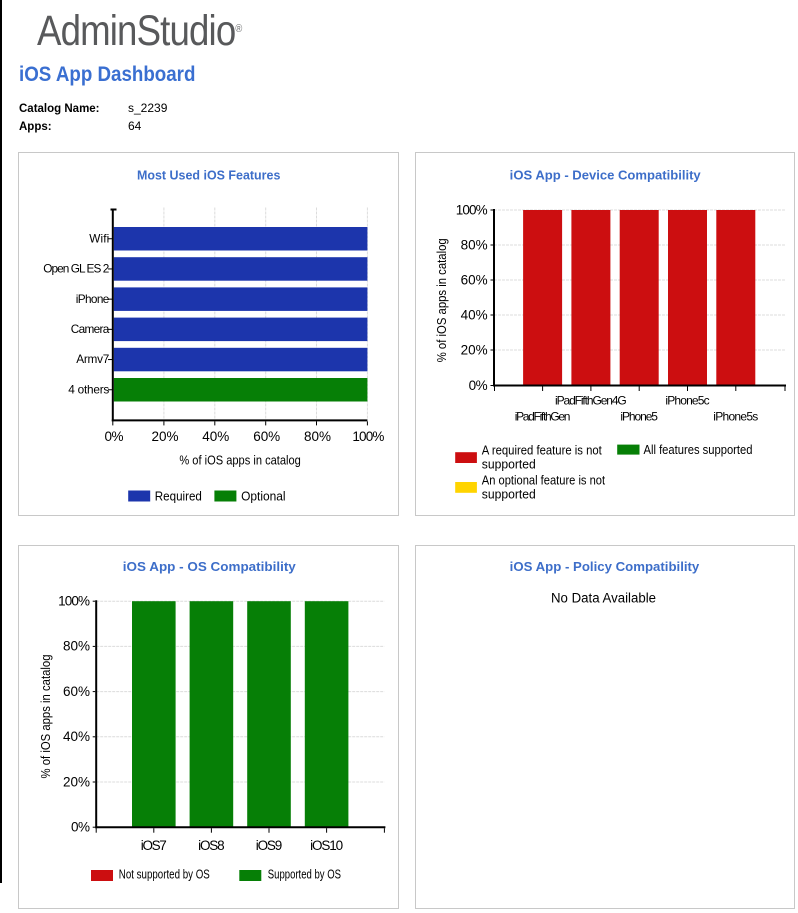 This screenshot has height=913, width=798. Describe the element at coordinates (698, 450) in the screenshot. I see `svg-text: All features supported` at that location.